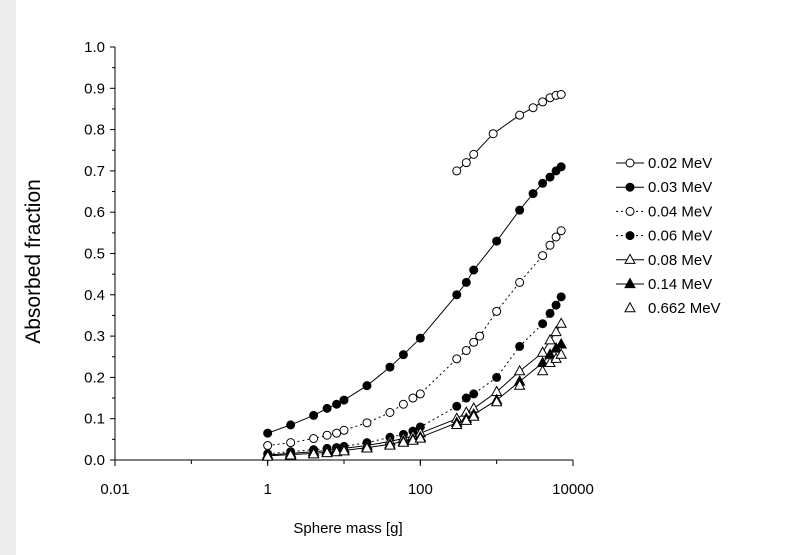  Describe the element at coordinates (94, 336) in the screenshot. I see `y-tick-label: 0.3` at that location.